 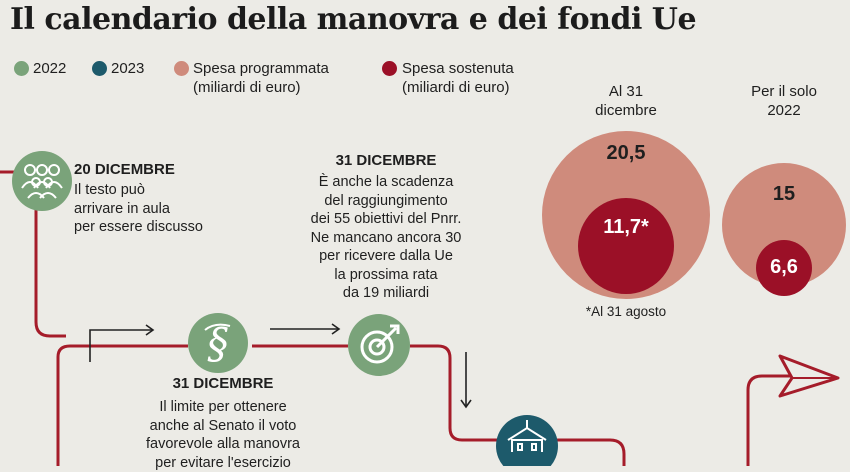 What do you see at coordinates (784, 194) in the screenshot?
I see `bubble-2-programmata-value: 15` at bounding box center [784, 194].